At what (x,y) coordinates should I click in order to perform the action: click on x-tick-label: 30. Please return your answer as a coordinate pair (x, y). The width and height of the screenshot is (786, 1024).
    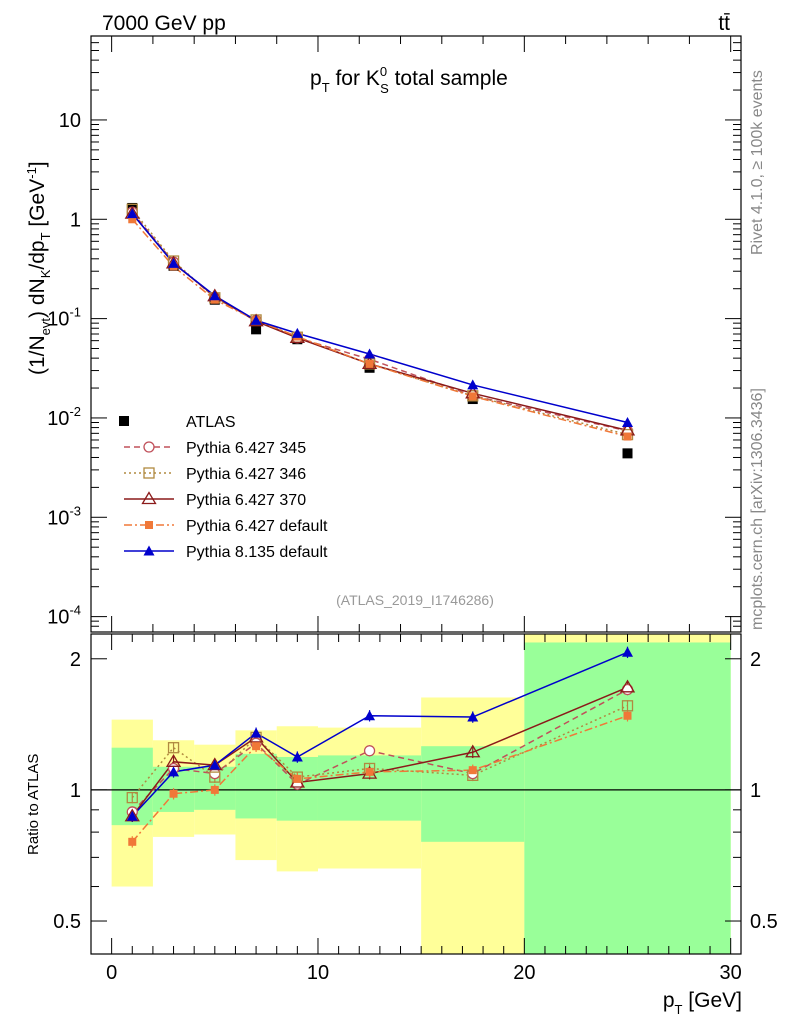
    Looking at the image, I should click on (731, 973).